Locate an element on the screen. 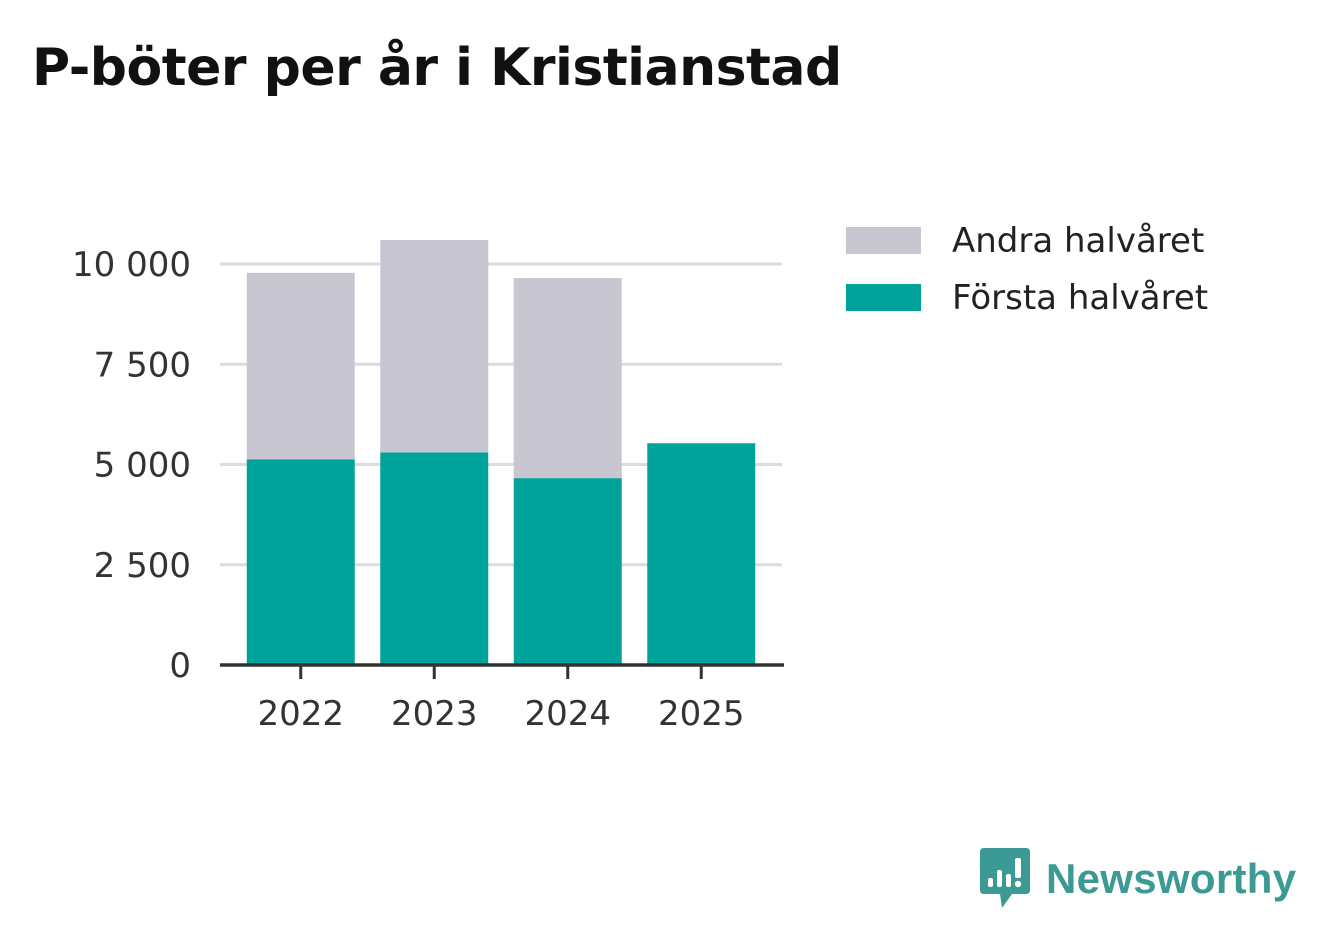 The image size is (1322, 939). bar-second-half-2023 is located at coordinates (434, 346).